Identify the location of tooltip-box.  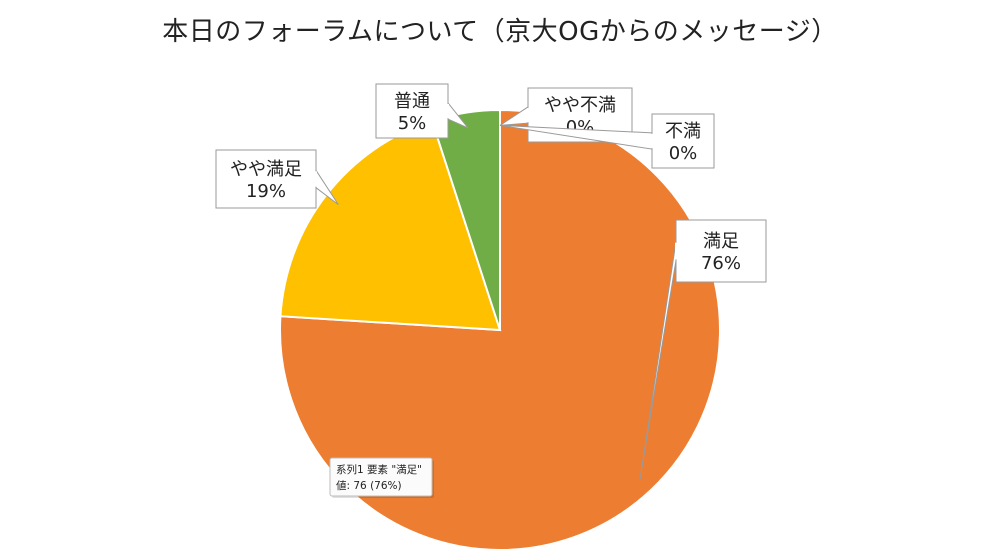
(381, 477).